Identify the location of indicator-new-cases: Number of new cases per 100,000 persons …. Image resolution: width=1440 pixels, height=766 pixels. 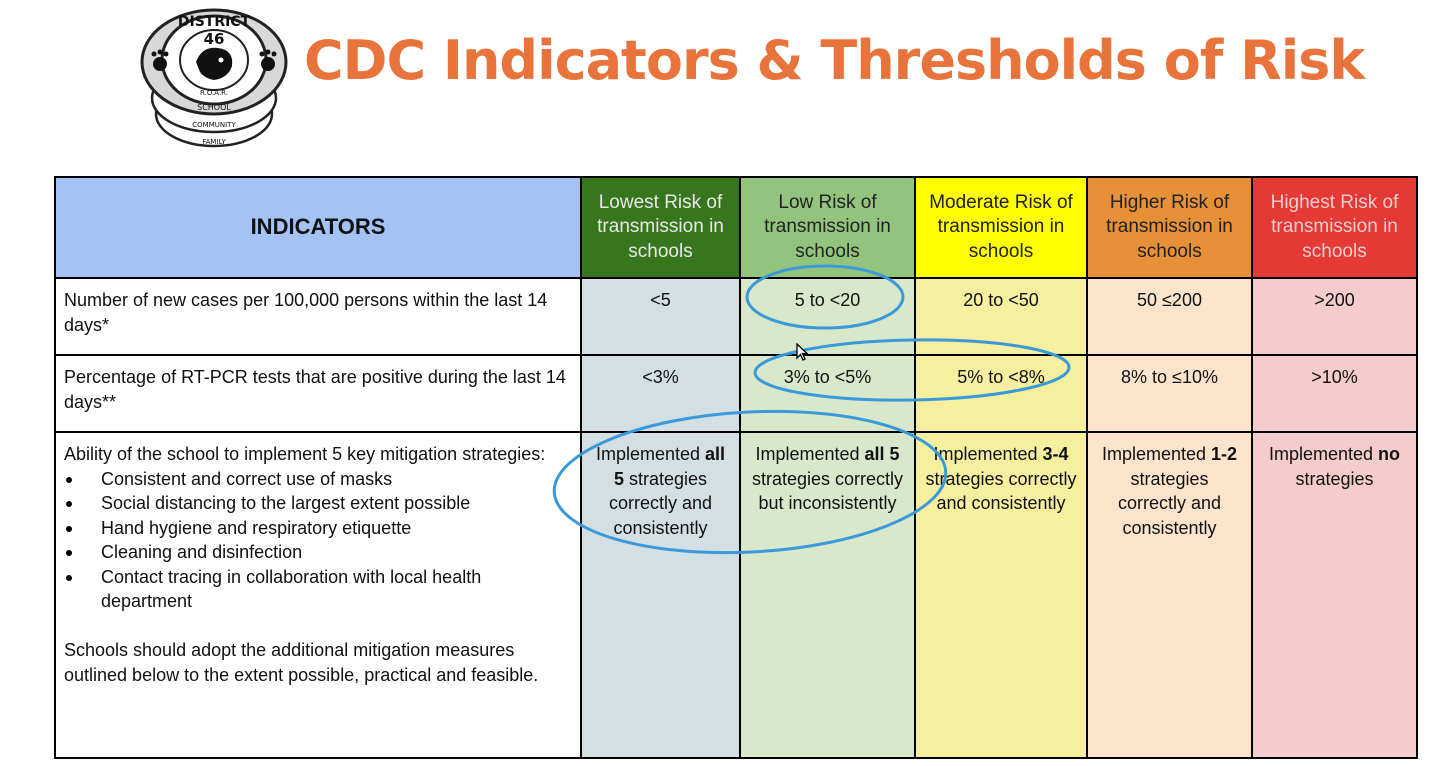
(318, 316).